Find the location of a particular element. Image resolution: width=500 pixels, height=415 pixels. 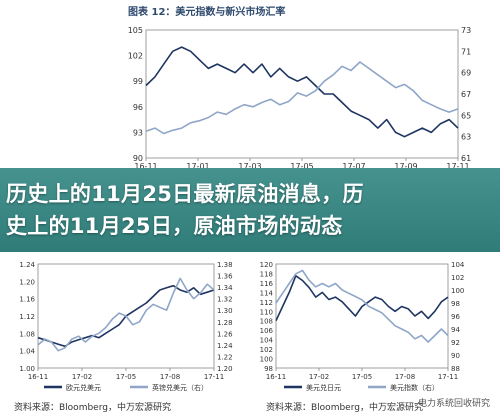

y-right-tick-label: 65 is located at coordinates (466, 115).